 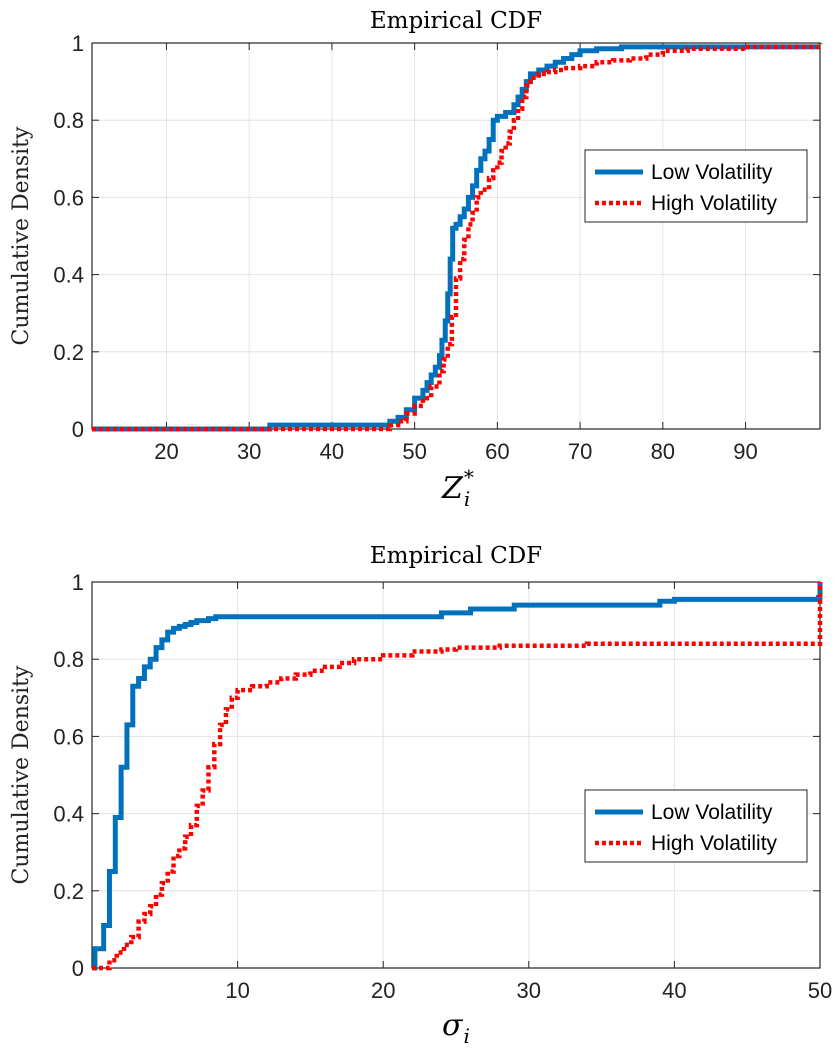 I want to click on x-axis-label-superscript: *, so click(x=469, y=477).